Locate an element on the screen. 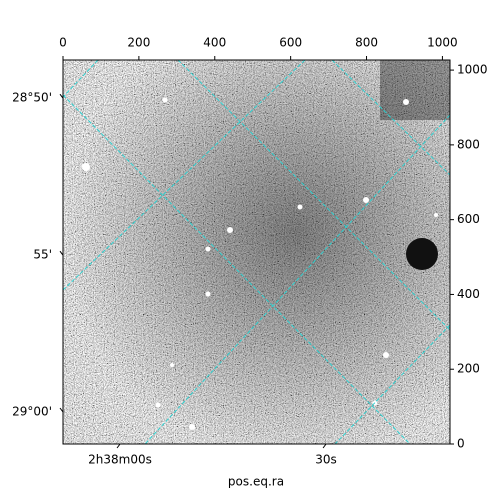 The width and height of the screenshot is (500, 500). x-axis-label: pos.eq.ra is located at coordinates (256, 482).